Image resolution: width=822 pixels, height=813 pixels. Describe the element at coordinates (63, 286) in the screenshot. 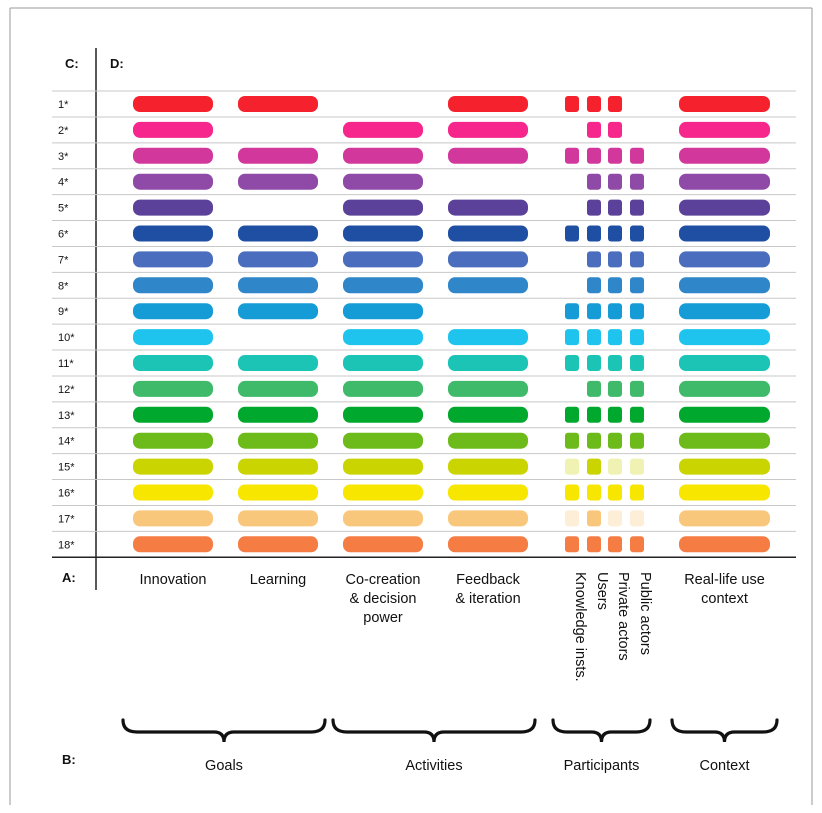

I see `row-label: 8*` at that location.